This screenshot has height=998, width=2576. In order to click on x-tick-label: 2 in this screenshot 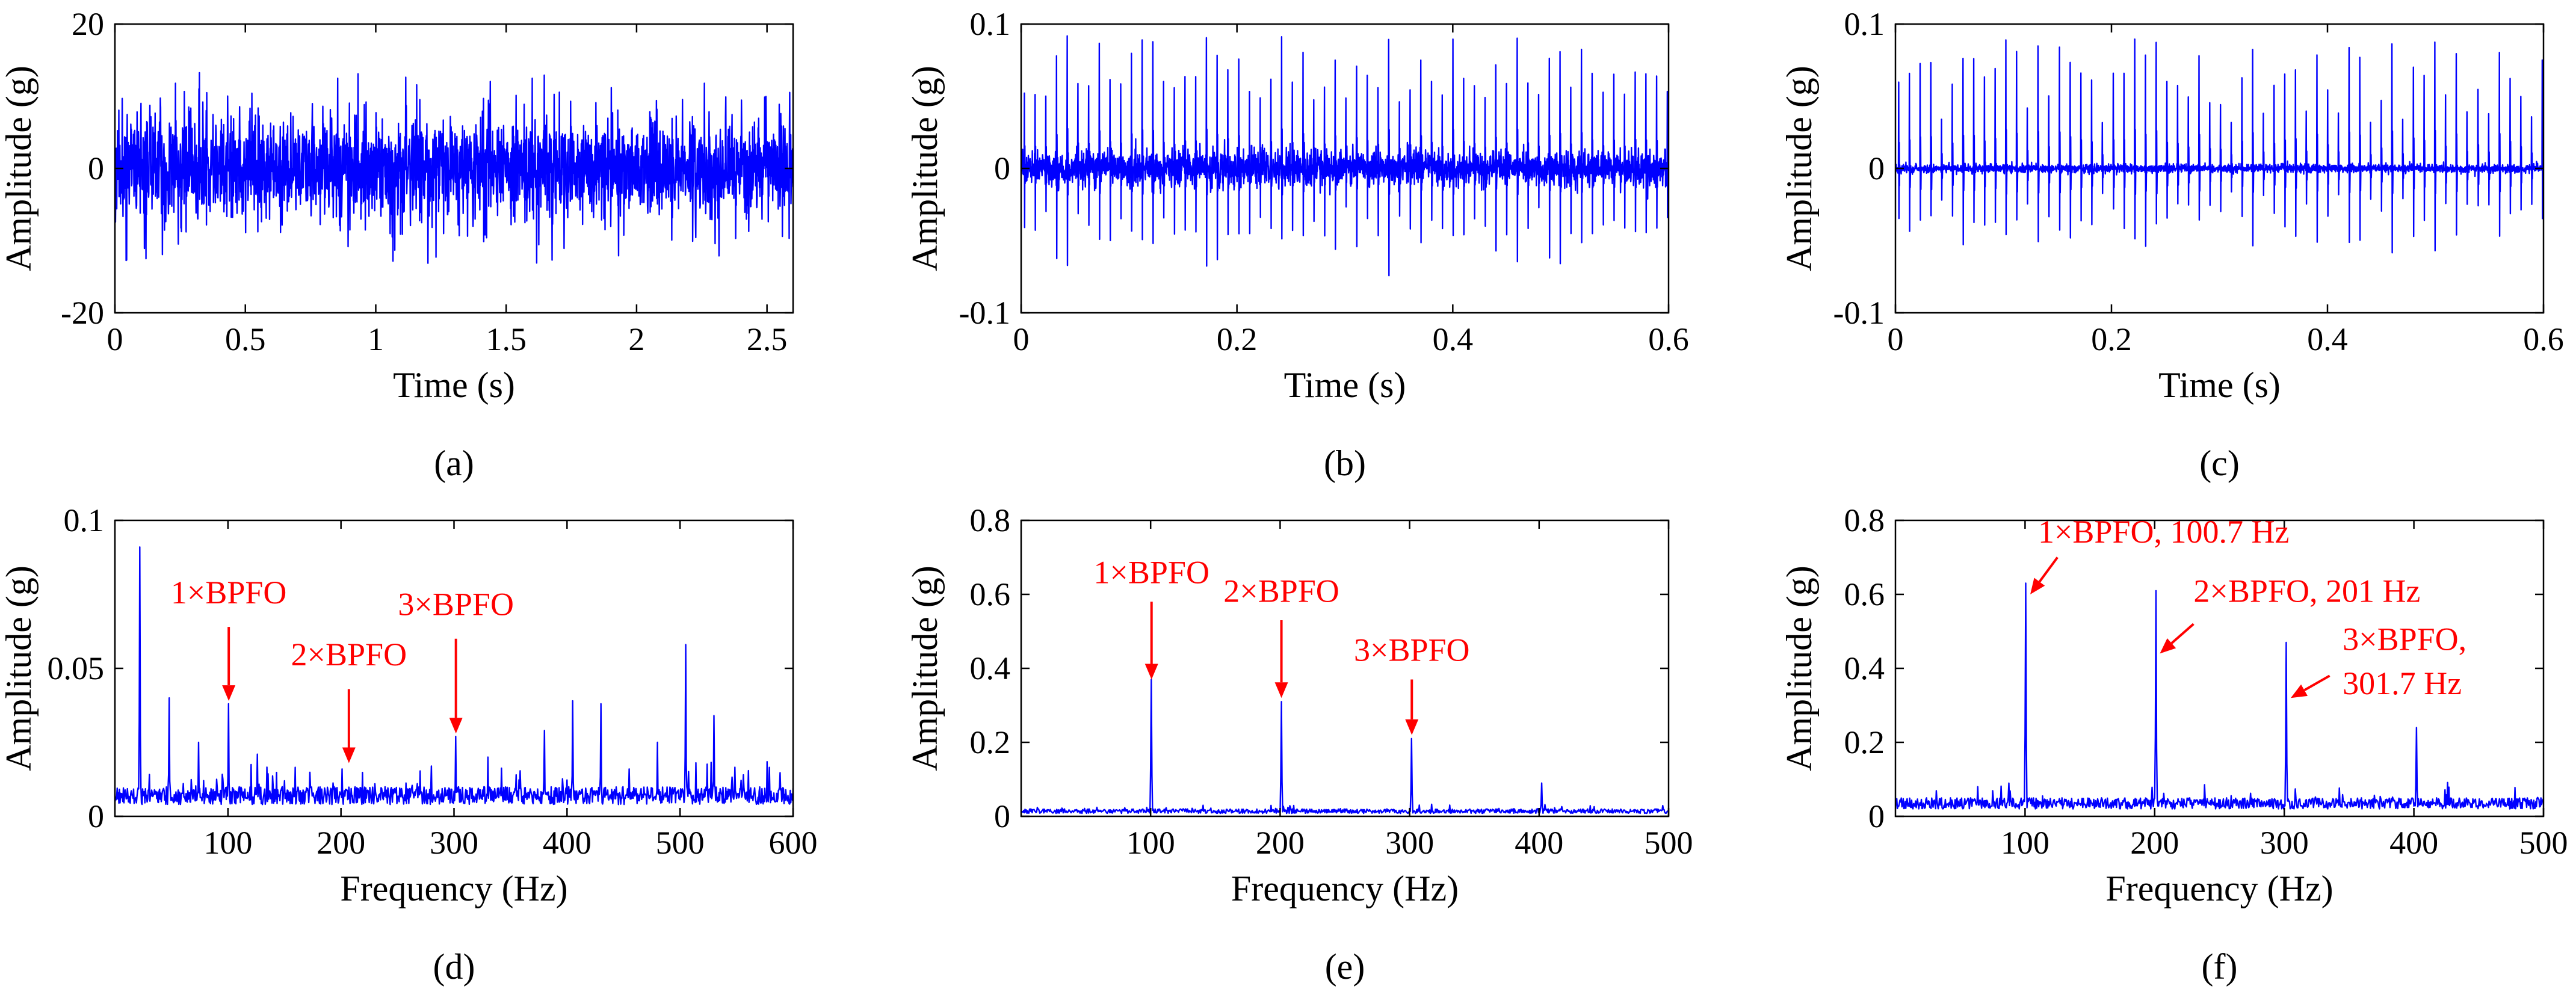, I will do `click(636, 339)`.